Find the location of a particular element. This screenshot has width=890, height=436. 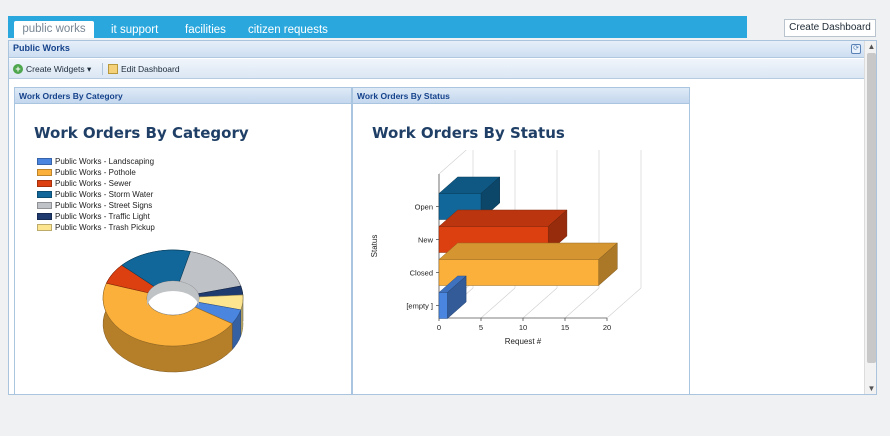

bar-new is located at coordinates (503, 231).